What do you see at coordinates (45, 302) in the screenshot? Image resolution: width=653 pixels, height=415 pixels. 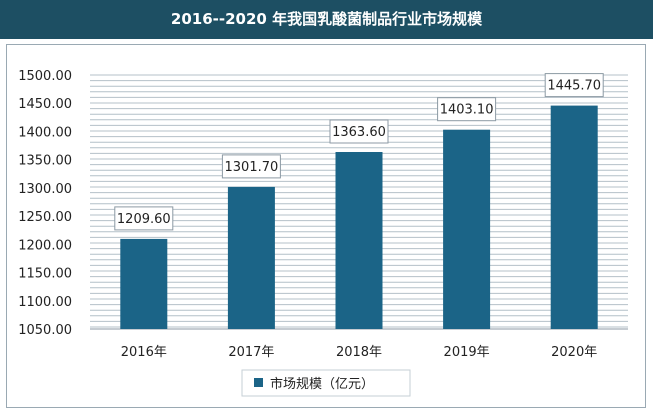 I see `y-tick-label: 1100.00` at bounding box center [45, 302].